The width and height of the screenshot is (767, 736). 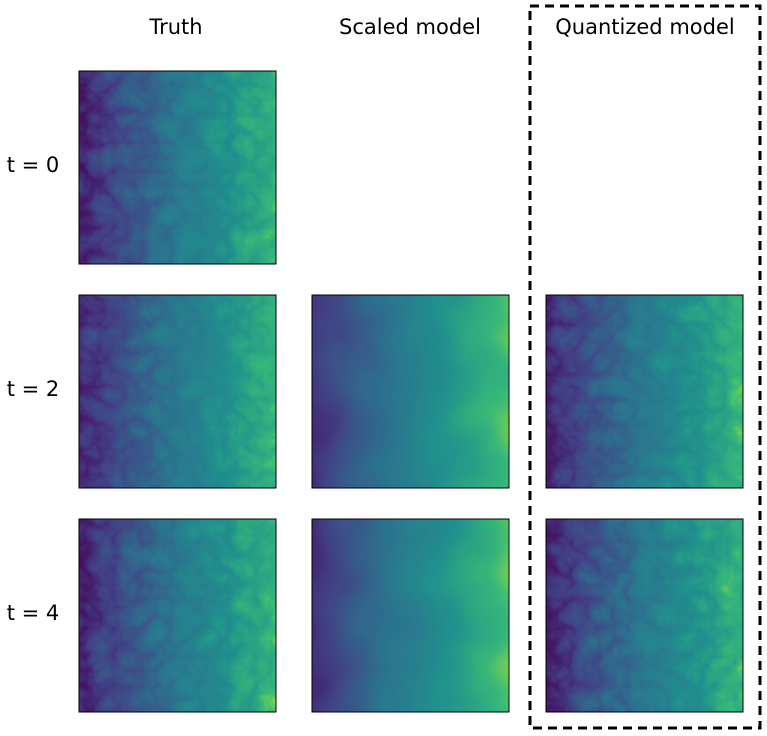 I want to click on column-title: Scaled model, so click(x=410, y=27).